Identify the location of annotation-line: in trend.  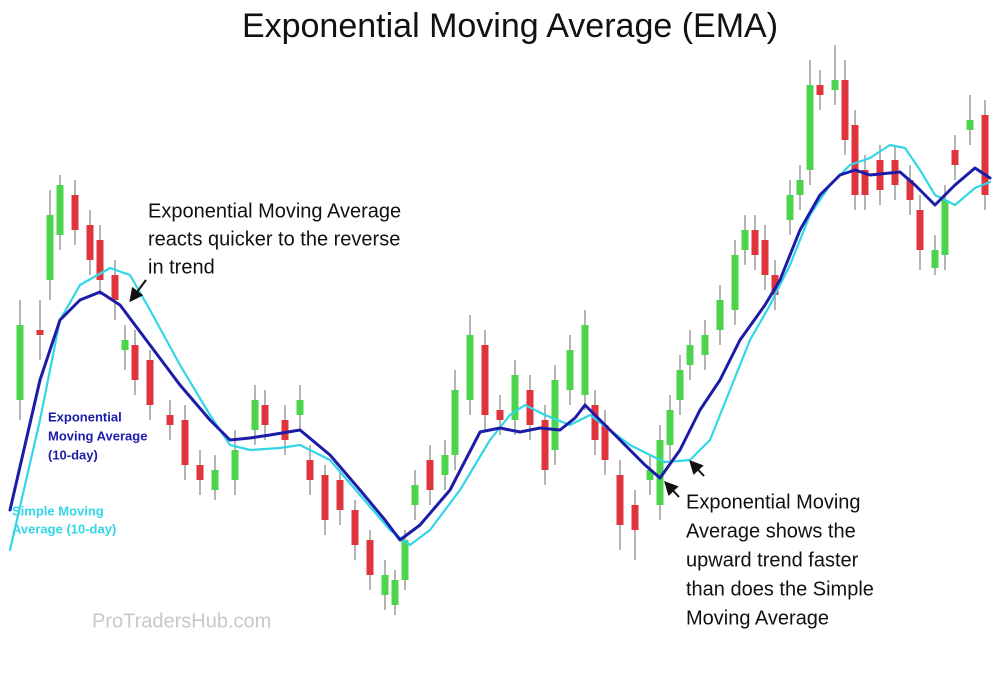
(181, 267).